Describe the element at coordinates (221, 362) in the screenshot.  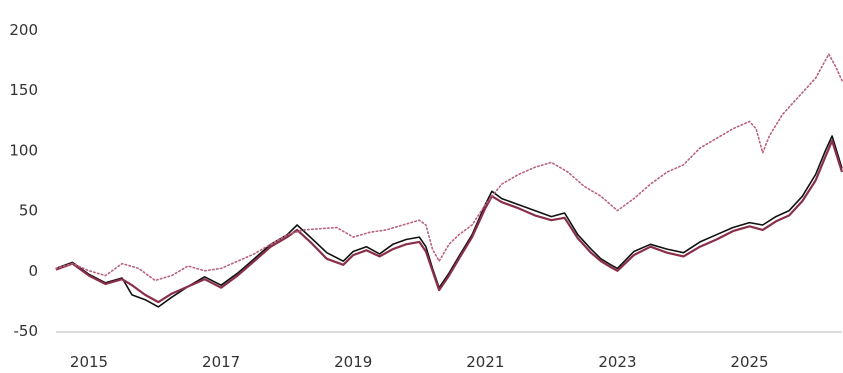
I see `x-tick-label: 2017` at that location.